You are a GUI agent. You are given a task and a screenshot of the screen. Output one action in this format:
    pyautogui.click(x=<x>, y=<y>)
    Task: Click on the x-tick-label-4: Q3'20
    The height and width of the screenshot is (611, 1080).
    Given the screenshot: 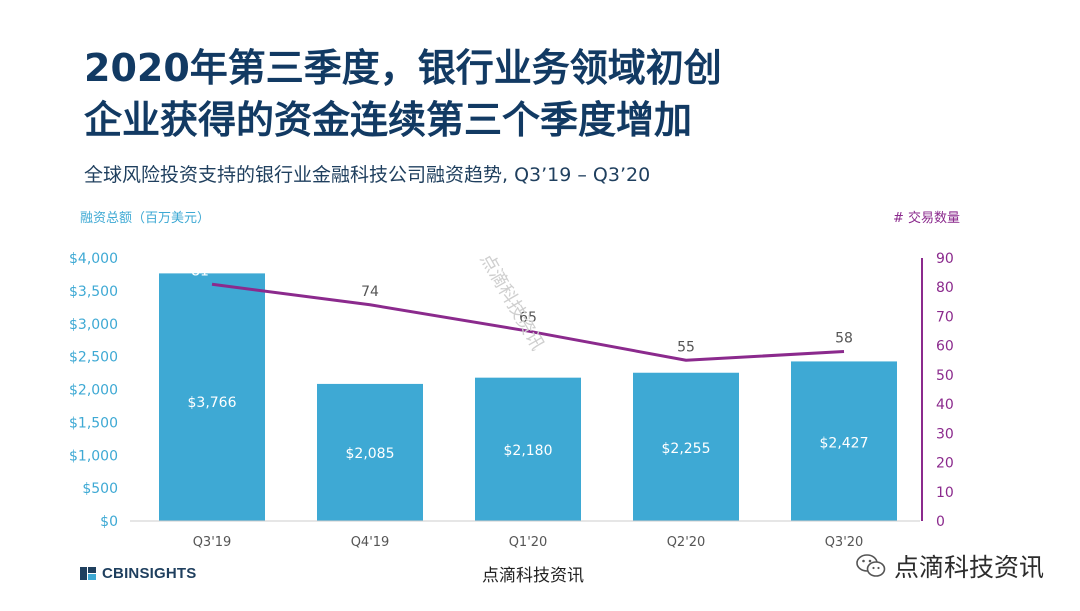 What is the action you would take?
    pyautogui.click(x=844, y=542)
    